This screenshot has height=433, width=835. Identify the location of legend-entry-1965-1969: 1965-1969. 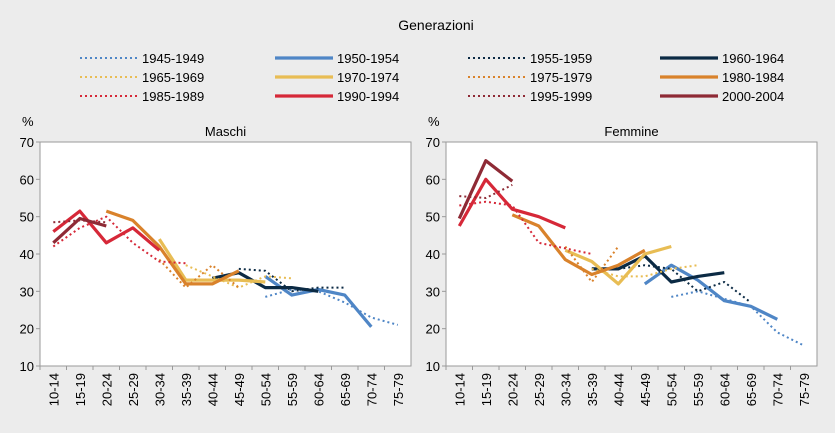
(142, 77).